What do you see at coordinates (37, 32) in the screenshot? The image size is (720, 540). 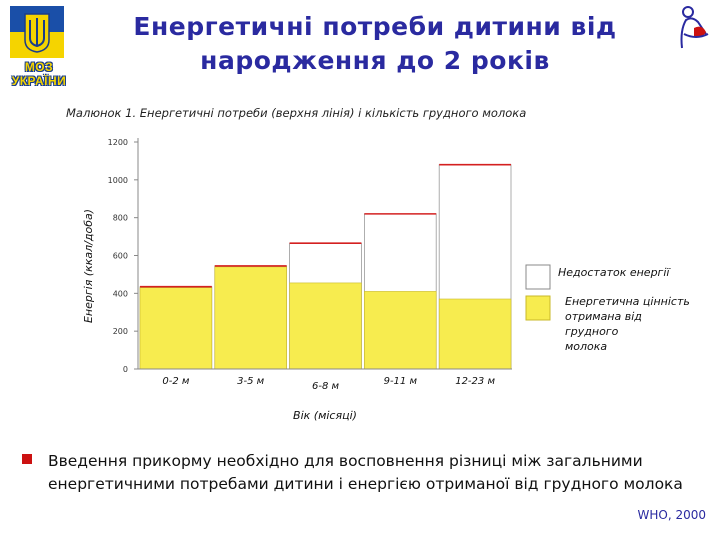 I see `trident-emblem-icon` at bounding box center [37, 32].